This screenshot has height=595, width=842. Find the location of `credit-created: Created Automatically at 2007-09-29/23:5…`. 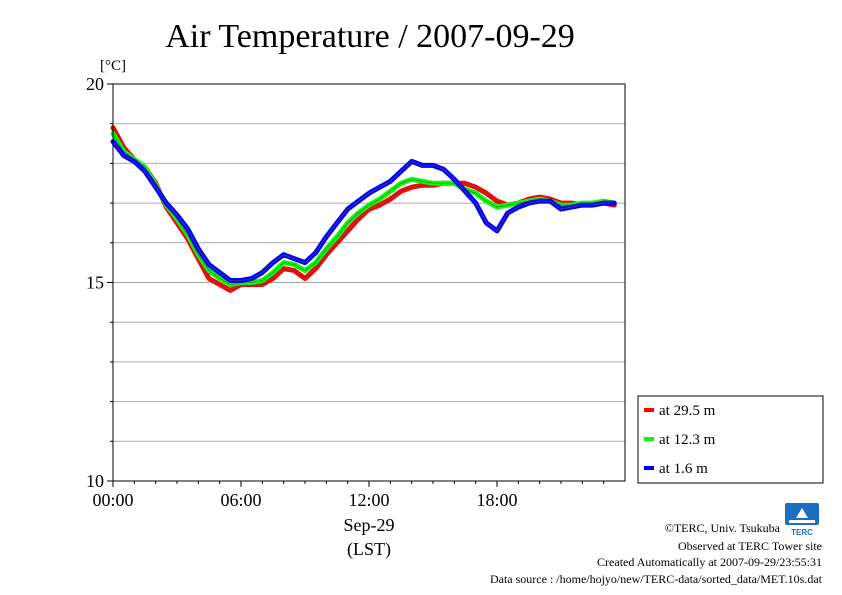

credit-created: Created Automatically at 2007-09-29/23:5… is located at coordinates (709, 562).